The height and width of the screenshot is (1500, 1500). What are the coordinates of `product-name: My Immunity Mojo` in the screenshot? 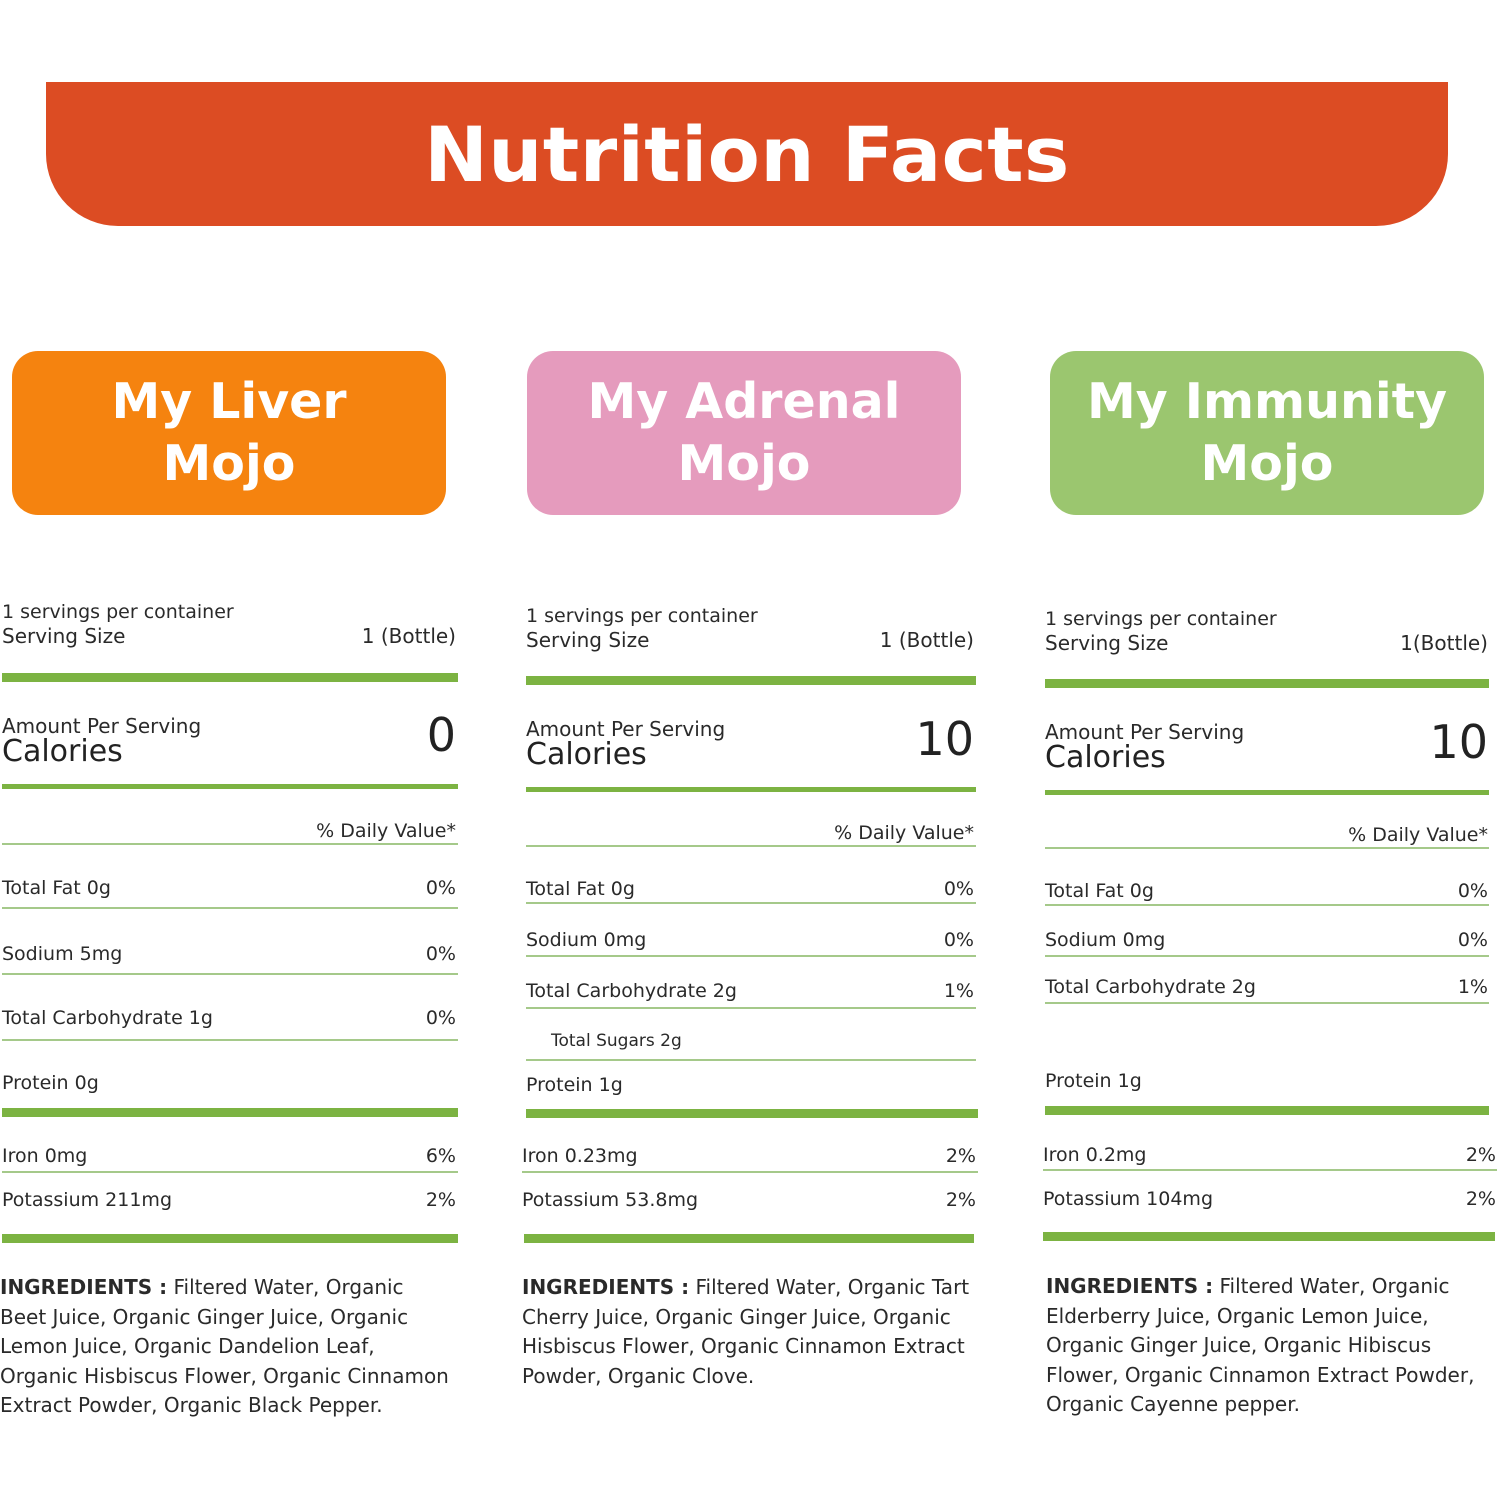 It's located at (1267, 432).